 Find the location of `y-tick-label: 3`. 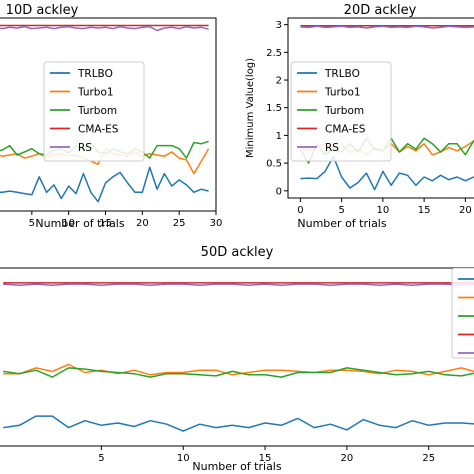

y-tick-label: 3 is located at coordinates (279, 25).